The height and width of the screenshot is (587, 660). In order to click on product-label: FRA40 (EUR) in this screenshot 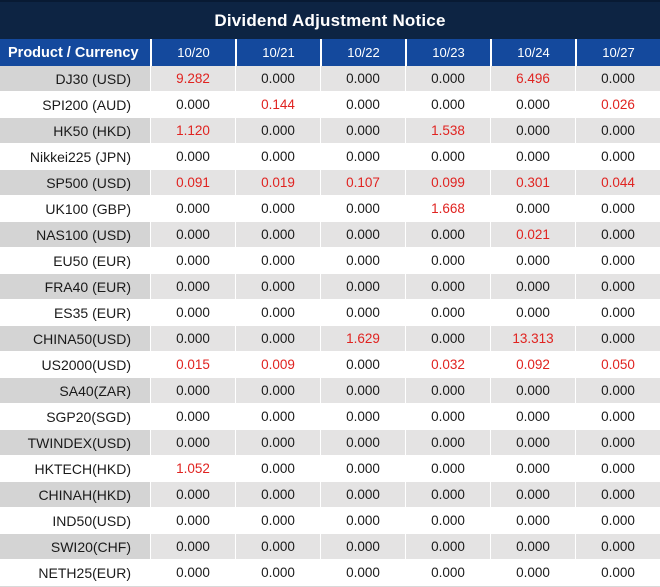, I will do `click(75, 286)`.